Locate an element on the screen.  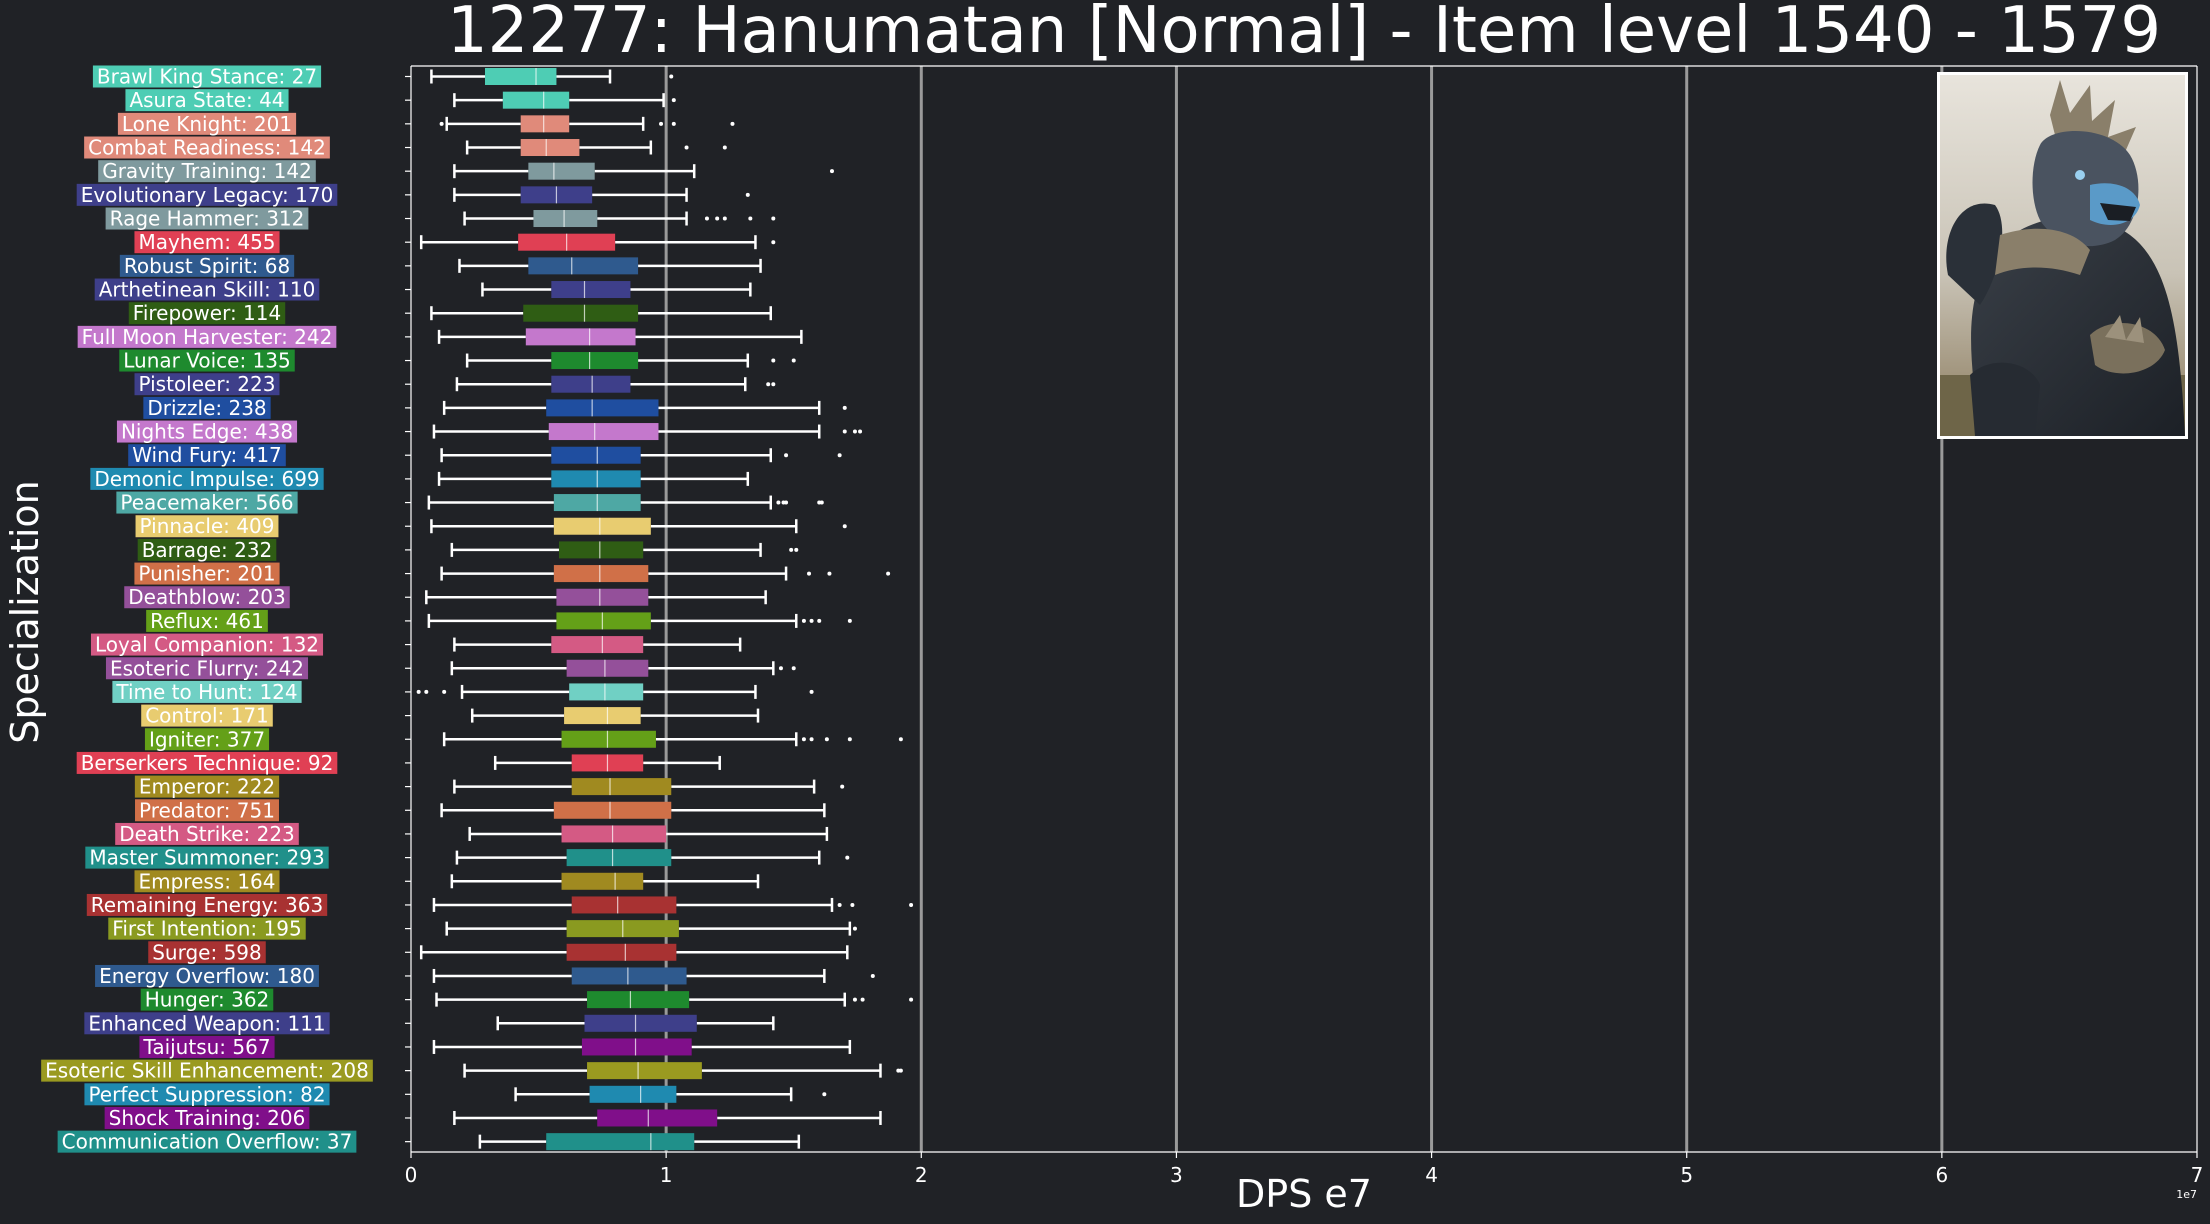
y-tick-label: Communication Overflow: 37 is located at coordinates (207, 1142).